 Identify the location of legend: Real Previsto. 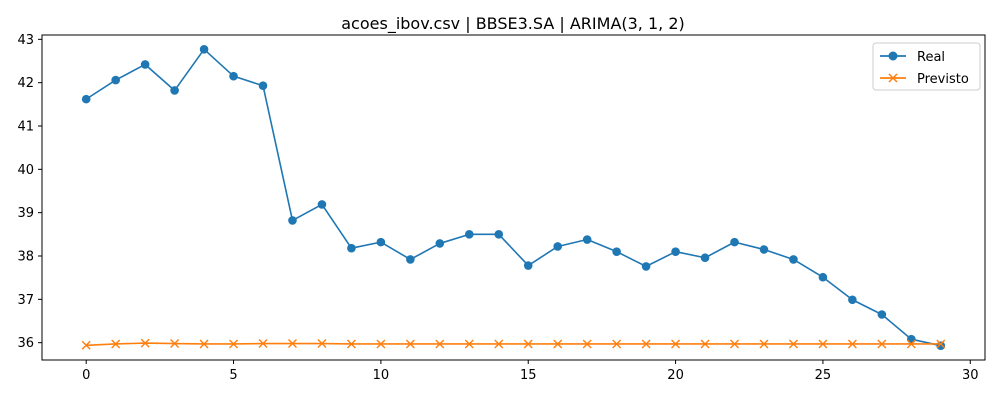
(926, 66).